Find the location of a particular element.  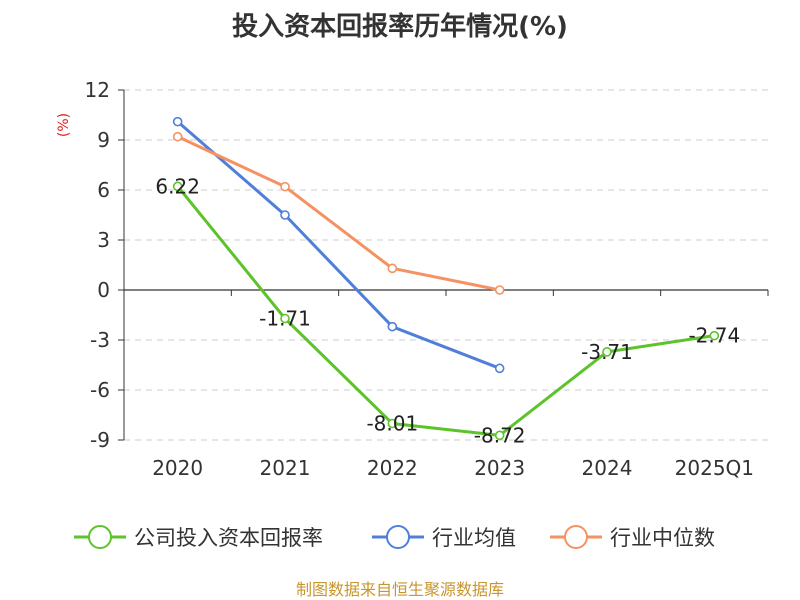

data-label: -8.72 is located at coordinates (500, 435).